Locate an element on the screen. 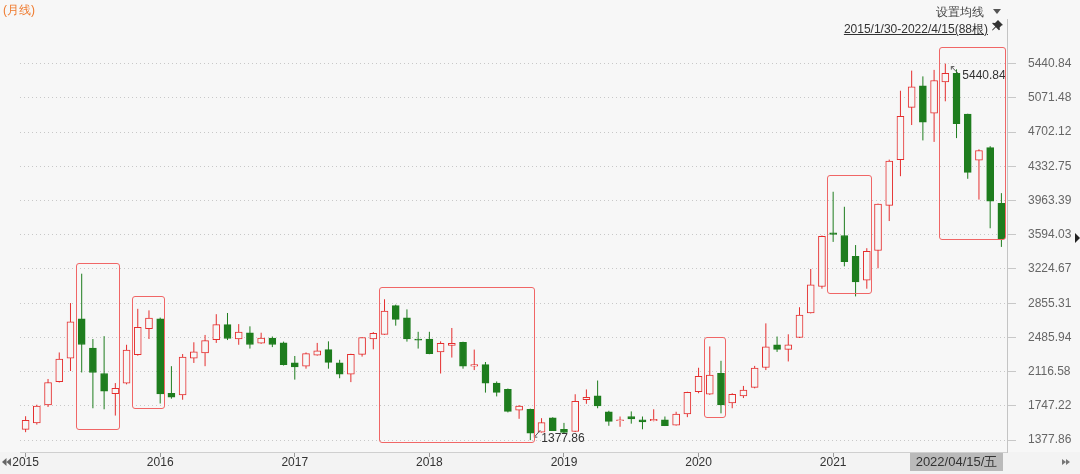 The height and width of the screenshot is (474, 1080). y-tick-label: 1377.86 is located at coordinates (1050, 439).